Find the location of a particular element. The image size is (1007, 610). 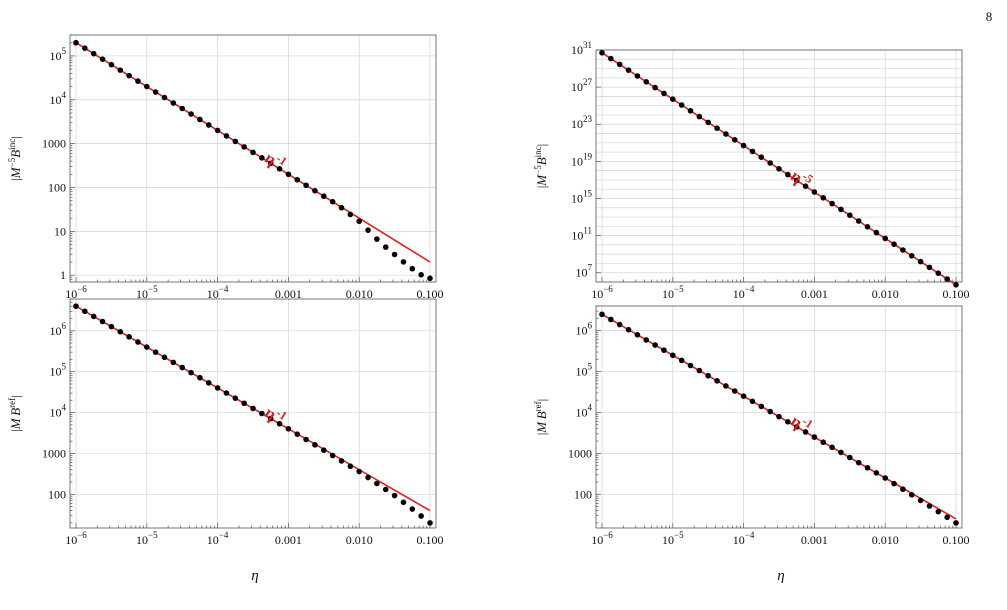

fit-annotation: η-1 is located at coordinates (275, 414).